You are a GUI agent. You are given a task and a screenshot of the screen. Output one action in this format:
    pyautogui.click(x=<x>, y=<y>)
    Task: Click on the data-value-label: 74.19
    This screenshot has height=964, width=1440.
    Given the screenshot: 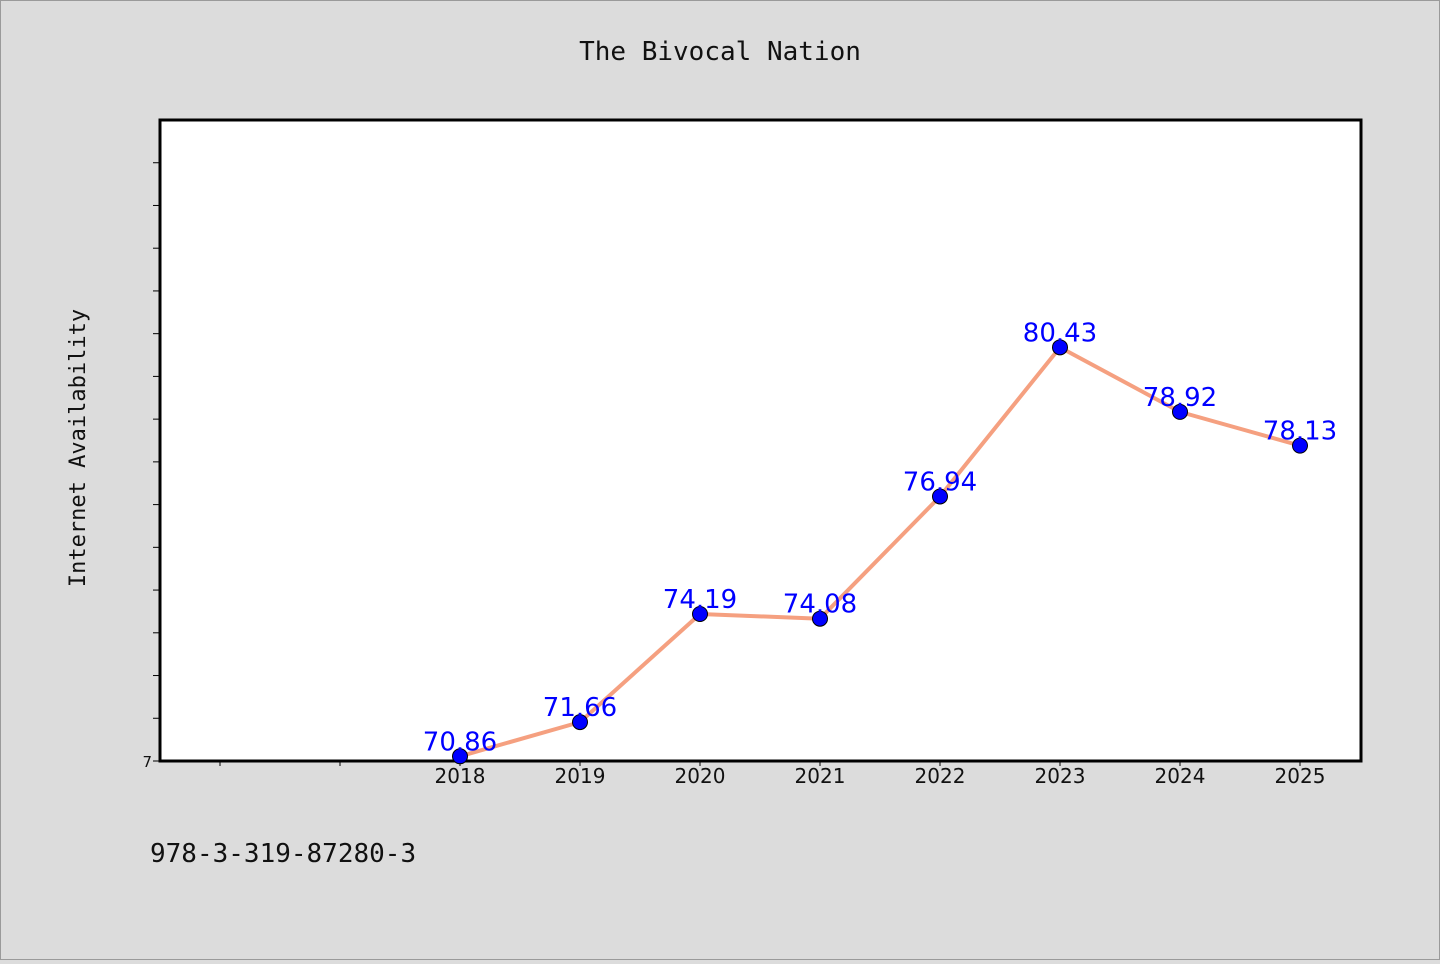 What is the action you would take?
    pyautogui.click(x=700, y=600)
    